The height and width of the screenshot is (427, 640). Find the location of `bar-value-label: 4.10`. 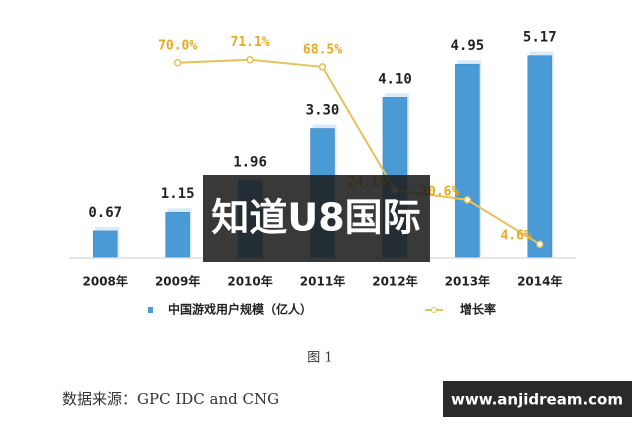

bar-value-label: 4.10 is located at coordinates (395, 79).